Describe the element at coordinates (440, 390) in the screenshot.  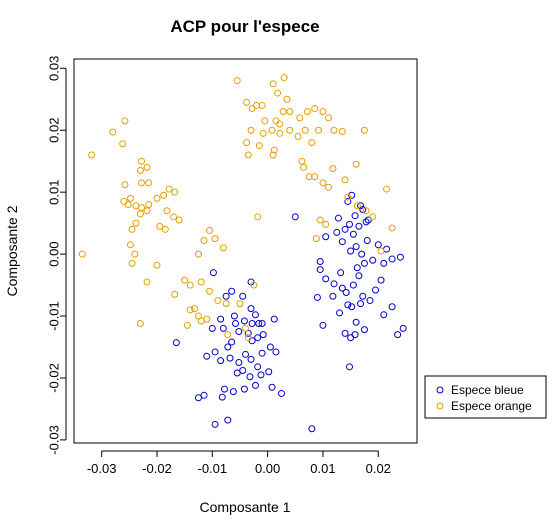
I see `legend-marker-espece-bleue` at that location.